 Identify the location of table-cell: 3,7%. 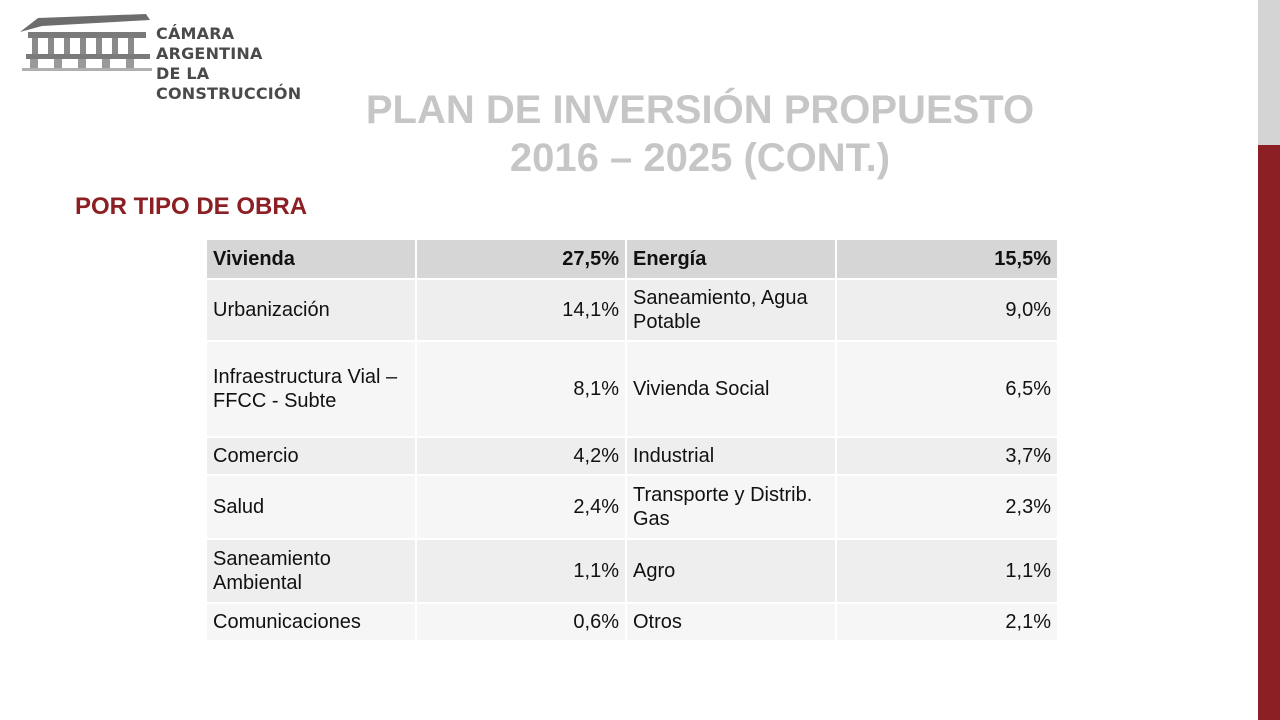
(947, 456).